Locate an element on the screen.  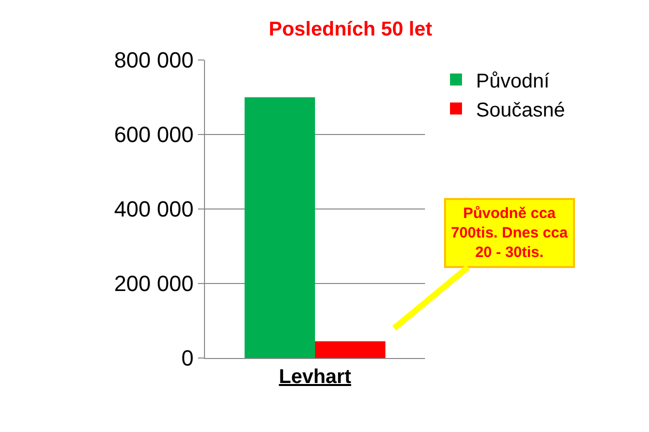
y-tick-label: 200 000 is located at coordinates (154, 283).